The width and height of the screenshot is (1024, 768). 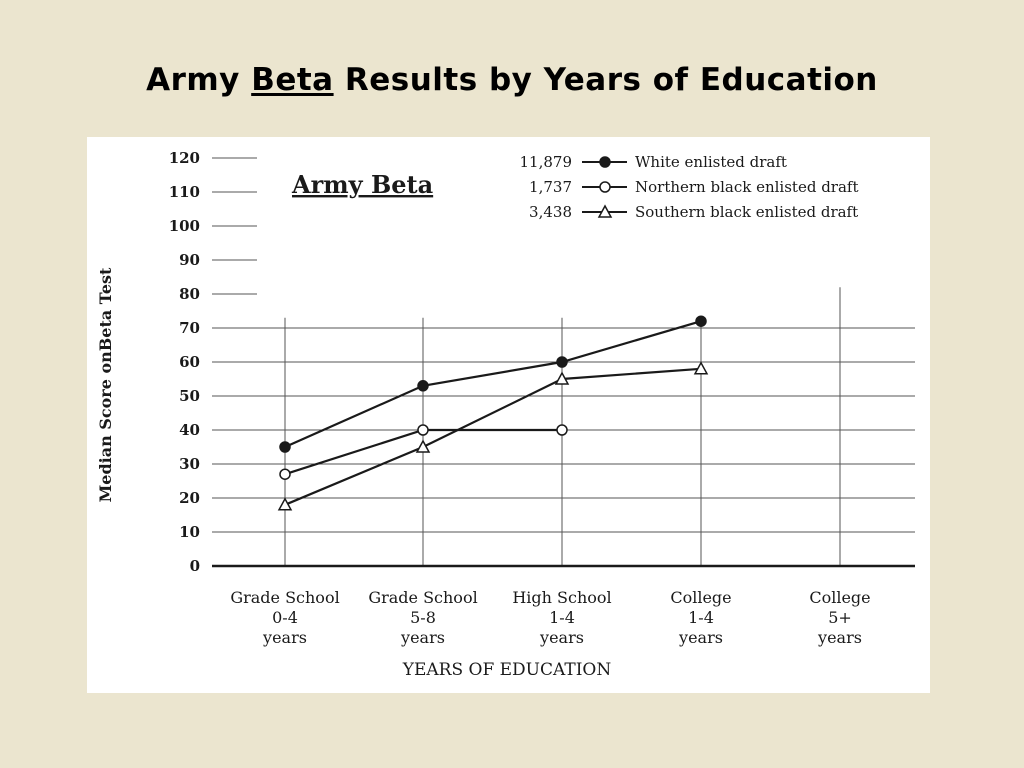 I want to click on y-tick-label: 10, so click(x=189, y=532).